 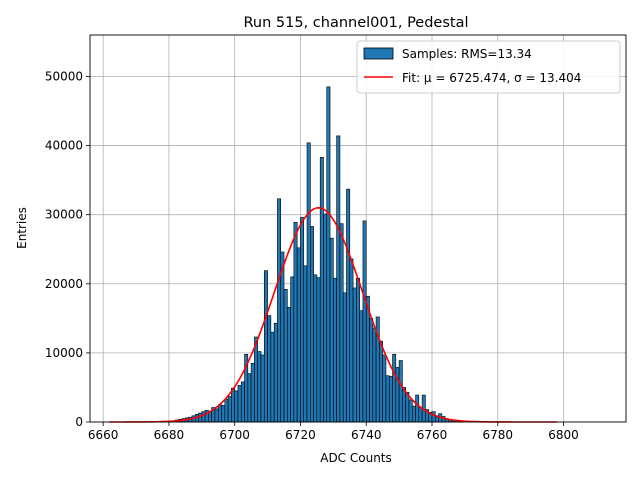 I want to click on x-tick-label: 6740, so click(x=366, y=435).